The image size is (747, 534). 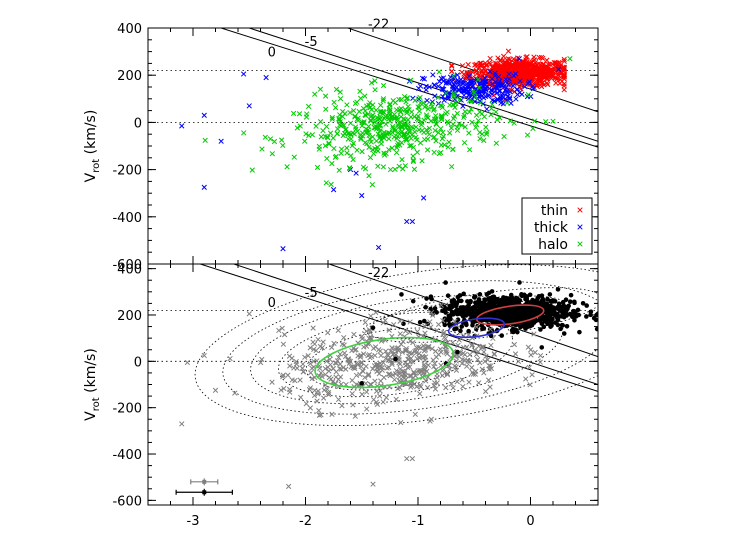 What do you see at coordinates (127, 501) in the screenshot?
I see `y-tick-label: -600` at bounding box center [127, 501].